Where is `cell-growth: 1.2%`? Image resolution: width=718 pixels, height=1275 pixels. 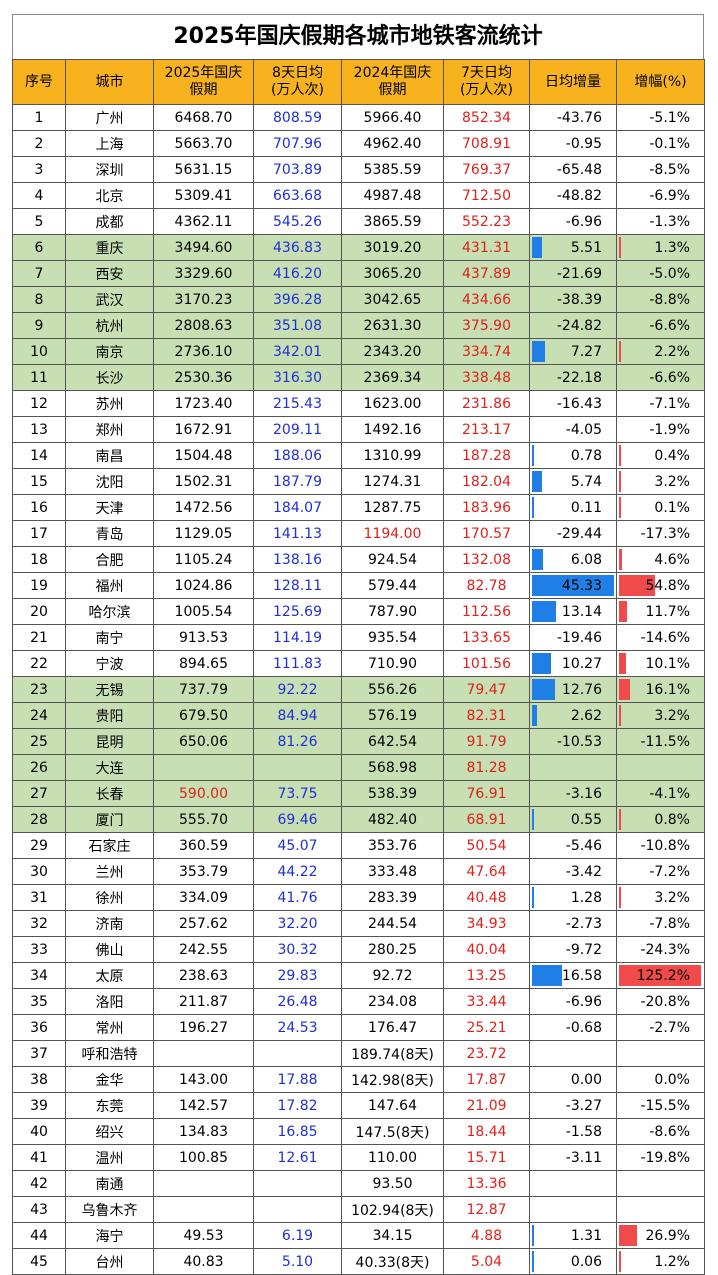
cell-growth: 1.2% is located at coordinates (660, 1261).